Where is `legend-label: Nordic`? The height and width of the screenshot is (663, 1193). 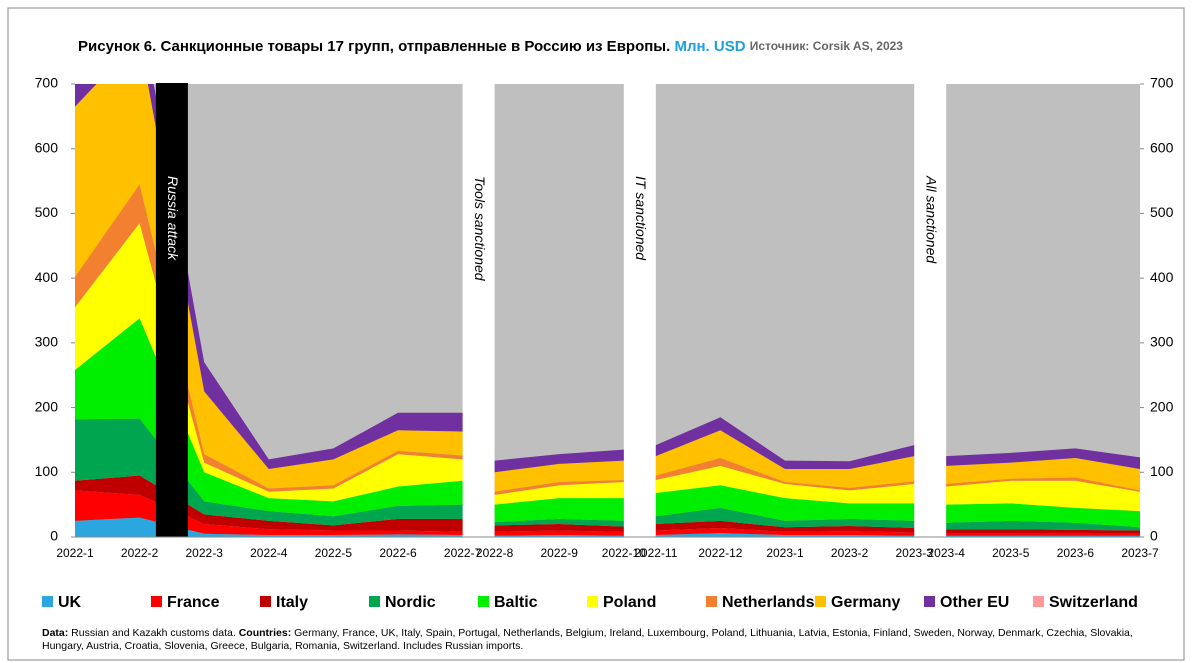 legend-label: Nordic is located at coordinates (410, 602).